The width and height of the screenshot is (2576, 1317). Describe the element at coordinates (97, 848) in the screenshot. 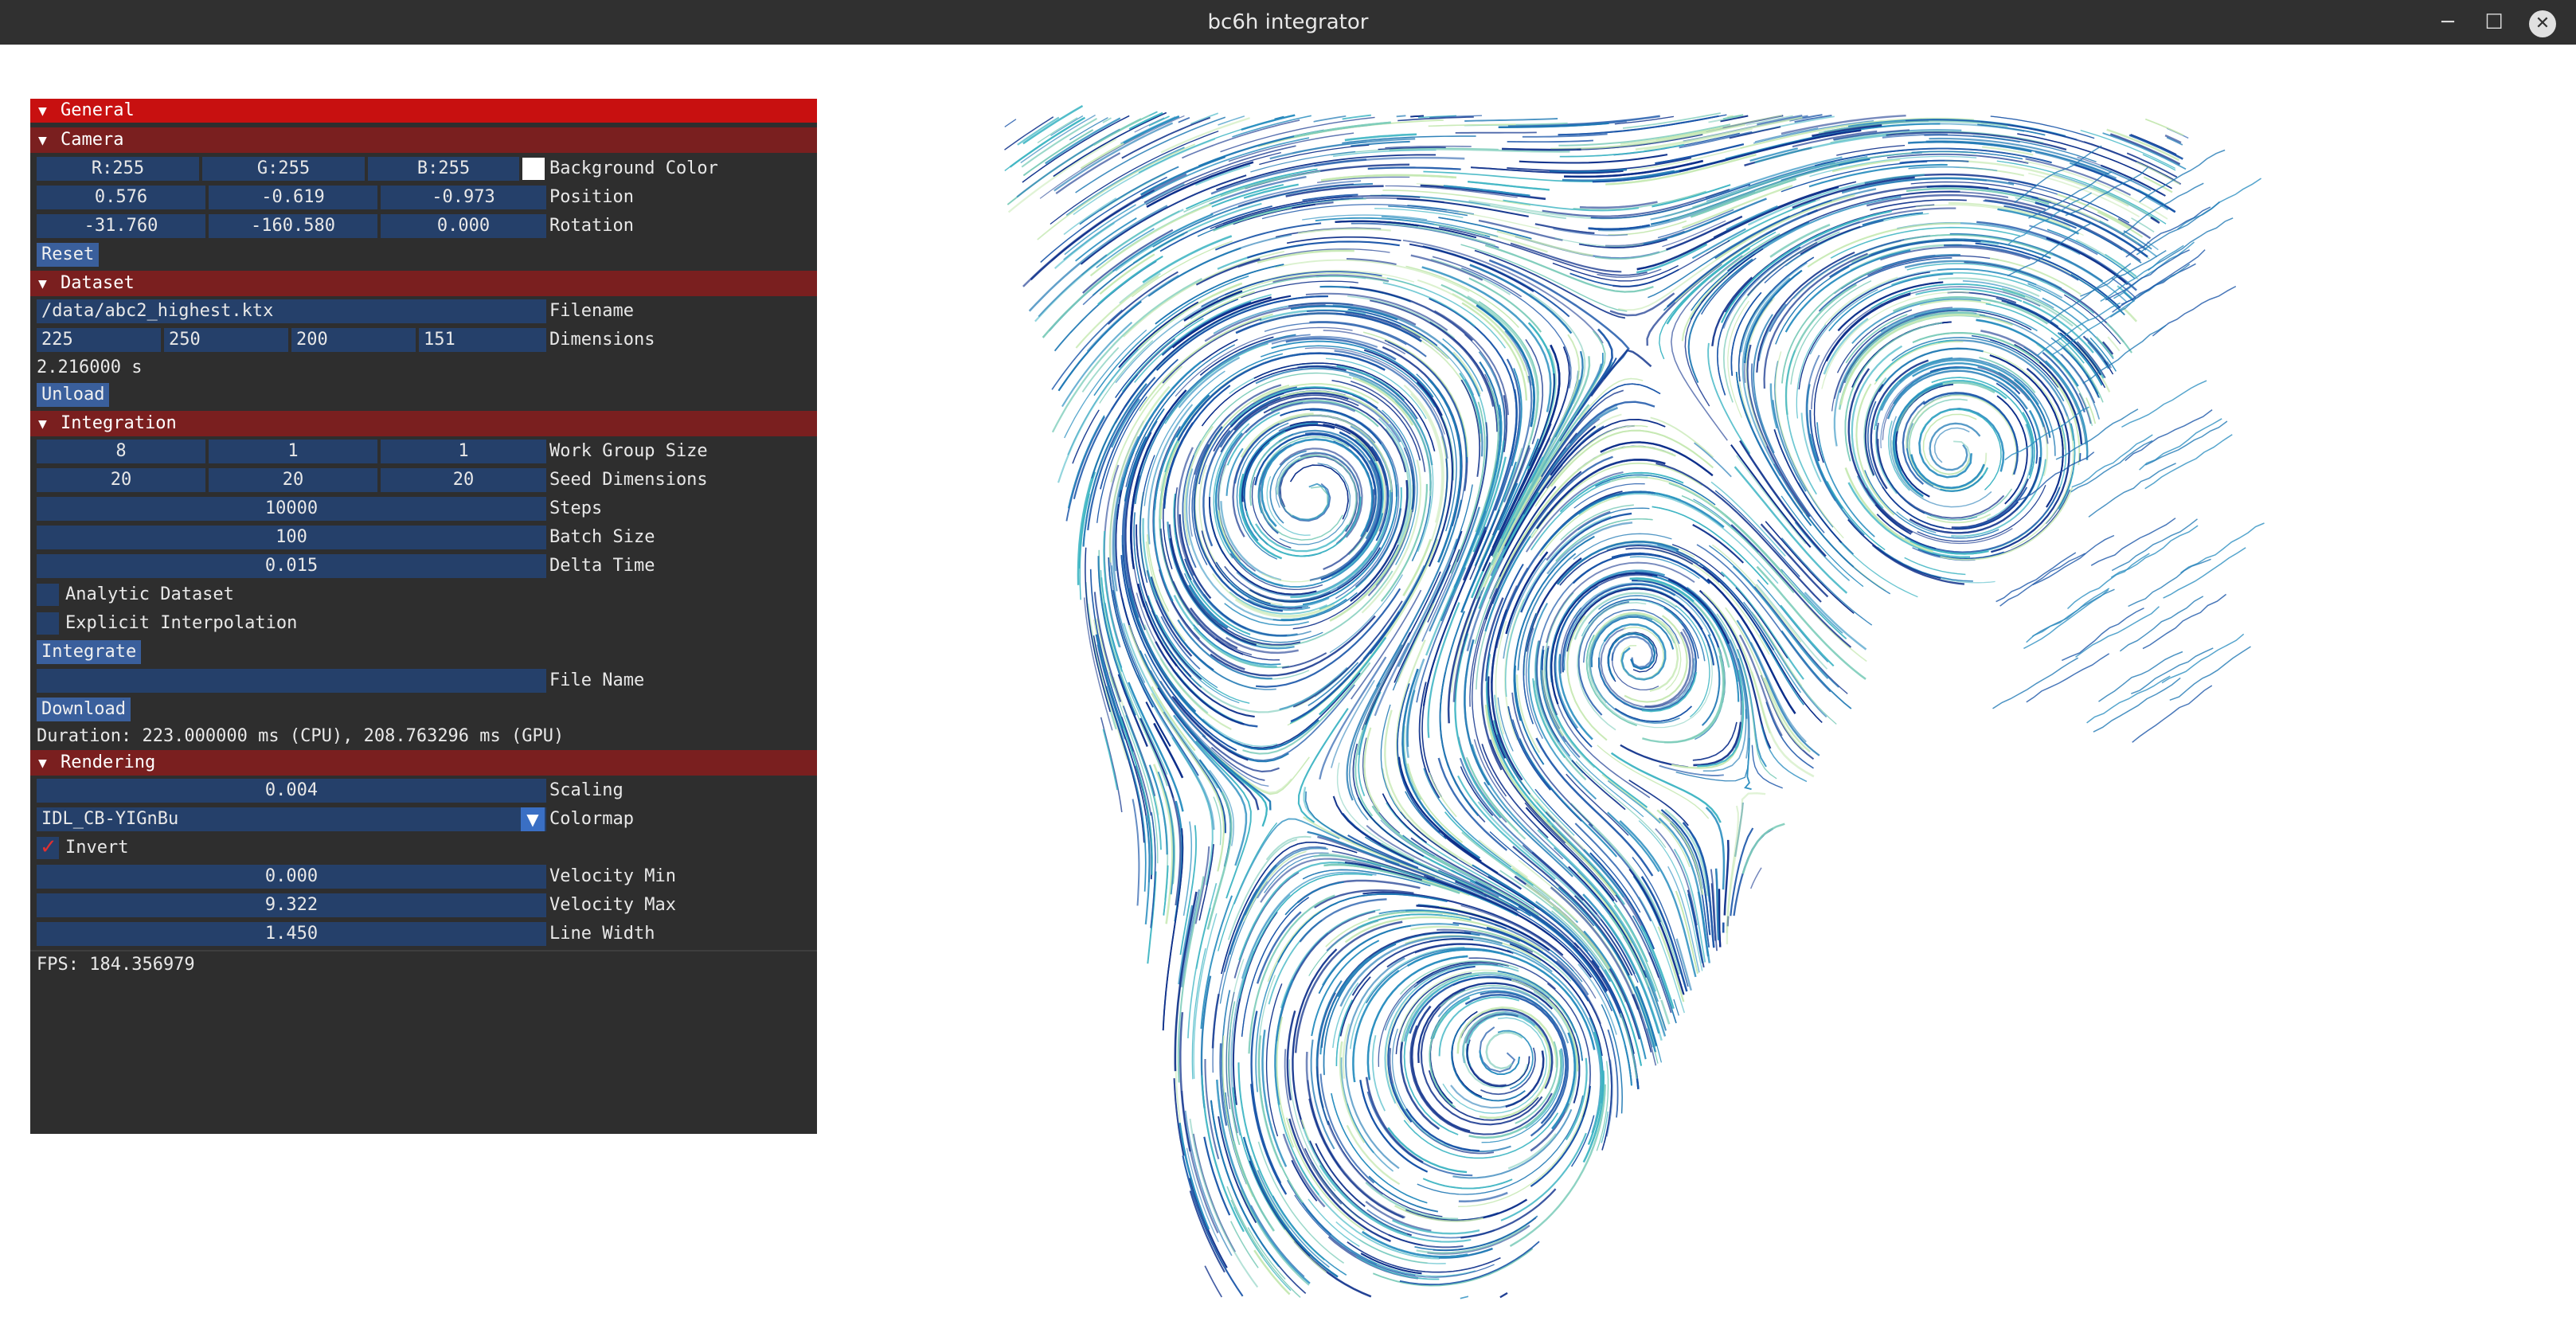

I see `invert-label: Invert` at that location.